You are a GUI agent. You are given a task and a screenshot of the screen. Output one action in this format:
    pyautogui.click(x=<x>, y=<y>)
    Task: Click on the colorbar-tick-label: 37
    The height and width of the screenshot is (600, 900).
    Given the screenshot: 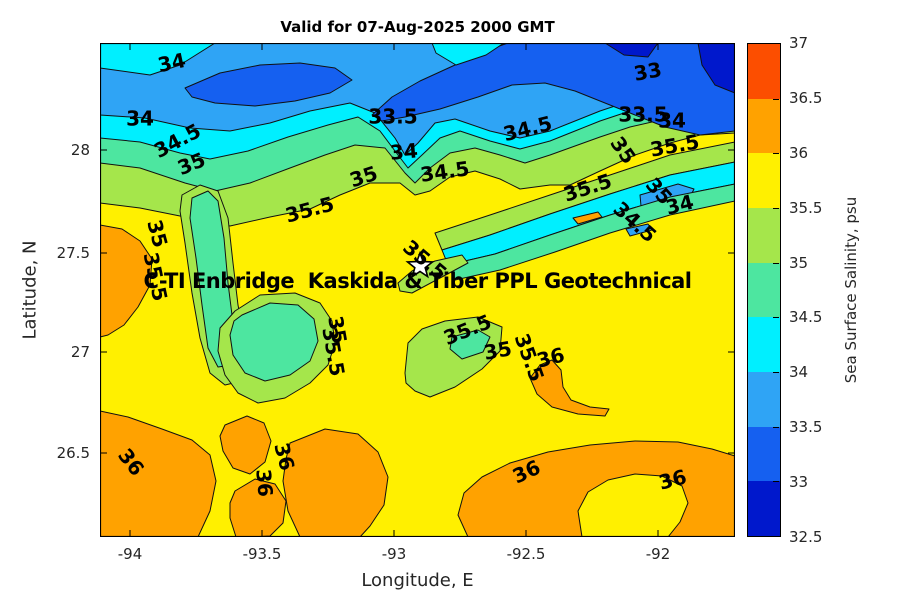 What is the action you would take?
    pyautogui.click(x=799, y=43)
    